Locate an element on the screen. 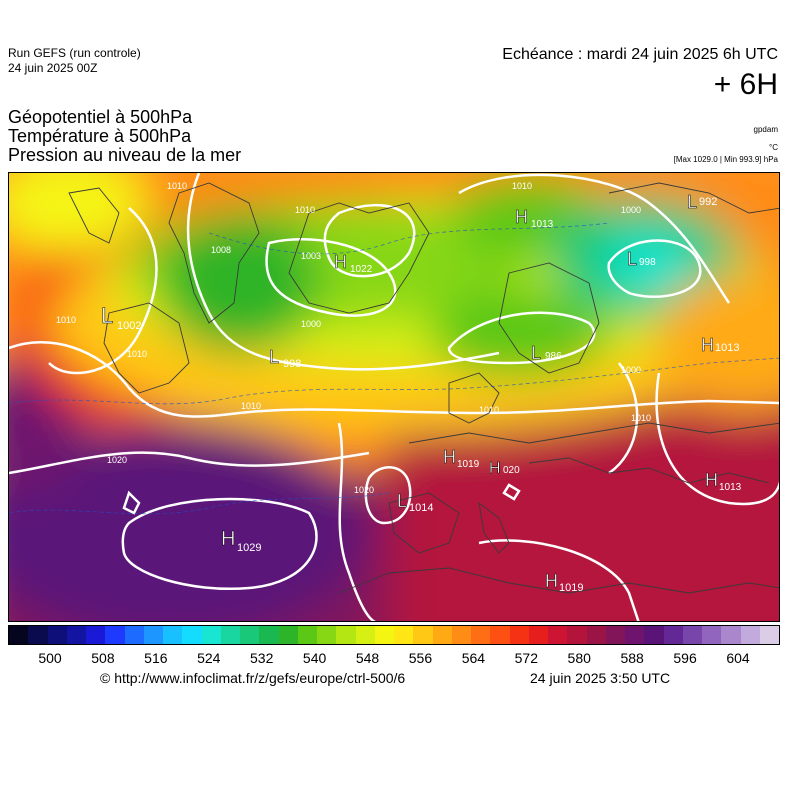  field-temperature-title: Température à 500hPa is located at coordinates (100, 136).